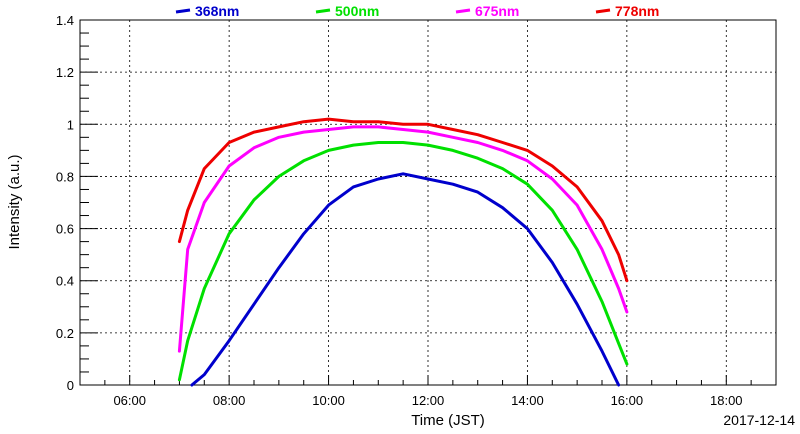  Describe the element at coordinates (65, 176) in the screenshot. I see `y-tick-label: 0.8` at that location.